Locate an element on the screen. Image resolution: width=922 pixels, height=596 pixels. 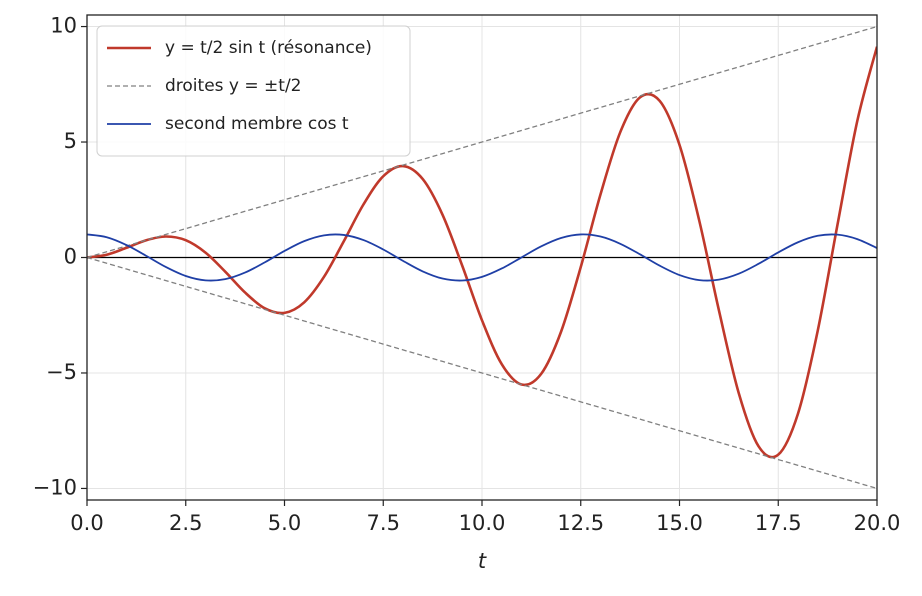
legend-label: droites y = ±t/2 is located at coordinates (233, 86).